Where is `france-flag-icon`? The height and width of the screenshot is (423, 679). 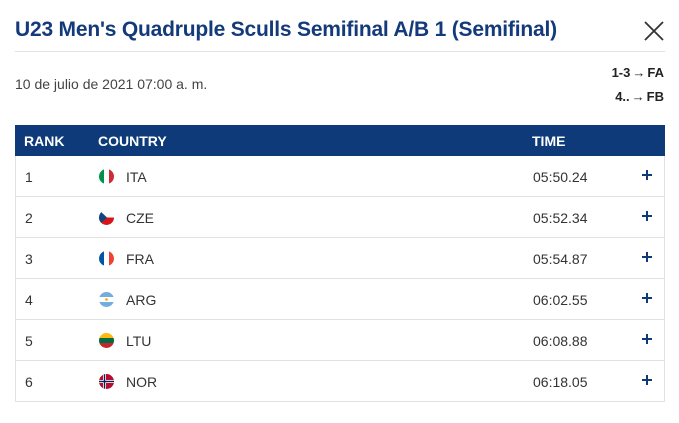 france-flag-icon is located at coordinates (106, 258).